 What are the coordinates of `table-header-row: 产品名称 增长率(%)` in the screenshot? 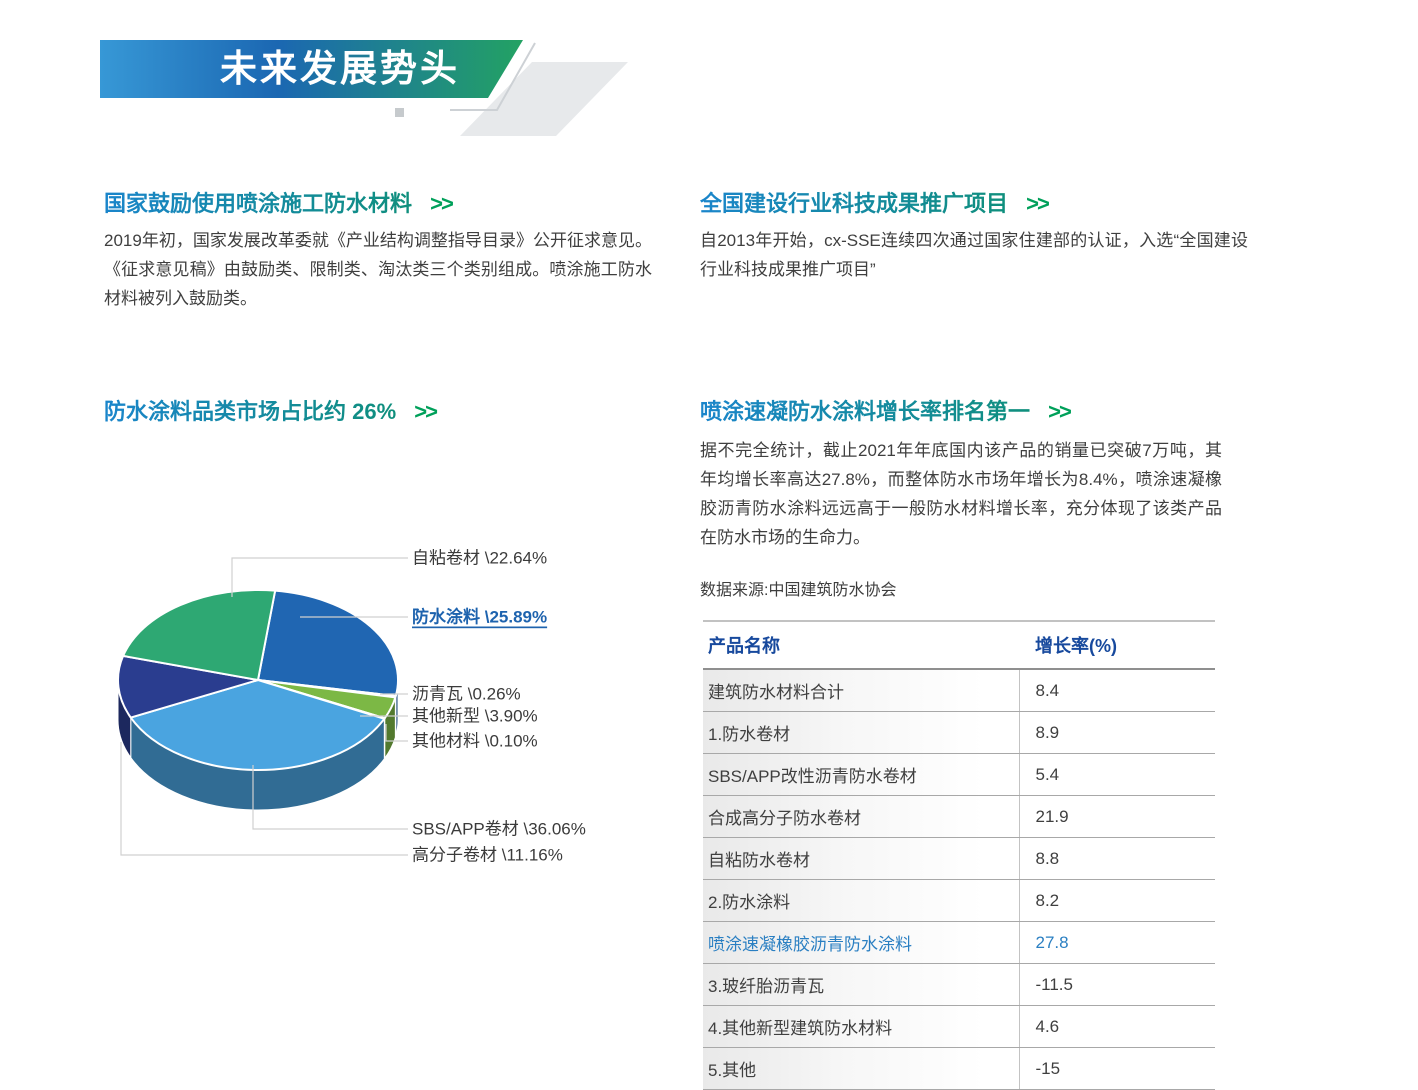 It's located at (959, 645).